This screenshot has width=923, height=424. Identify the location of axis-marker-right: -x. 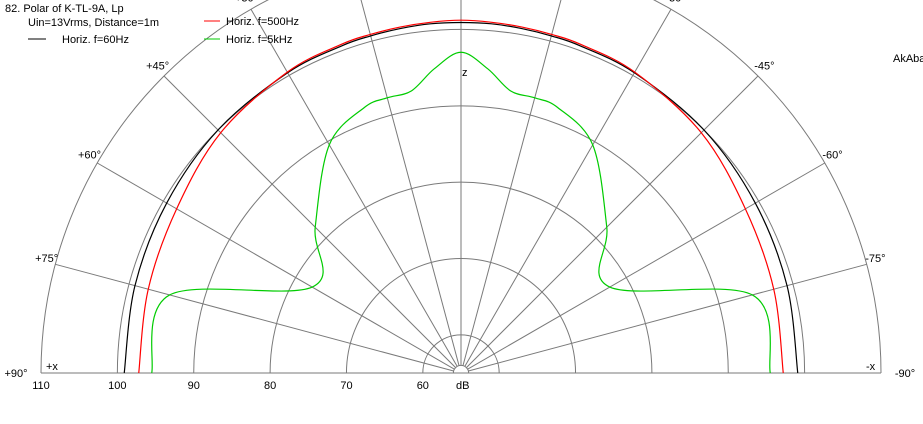
(871, 367).